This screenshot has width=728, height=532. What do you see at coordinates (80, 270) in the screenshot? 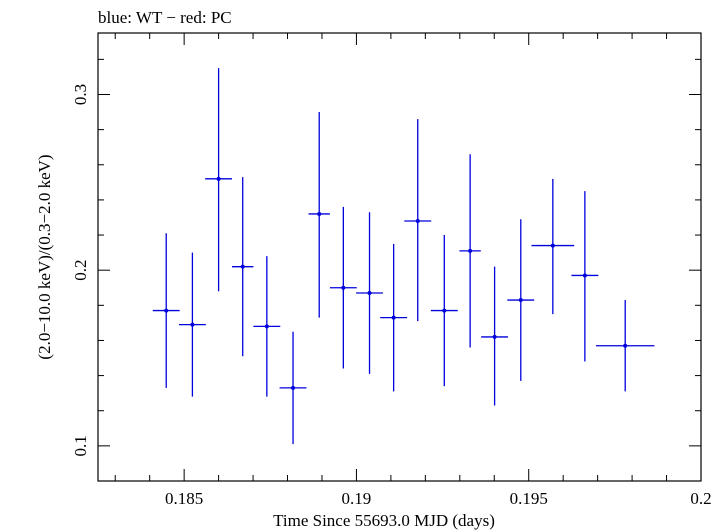
I see `y-tick-label: 0.2` at bounding box center [80, 270].